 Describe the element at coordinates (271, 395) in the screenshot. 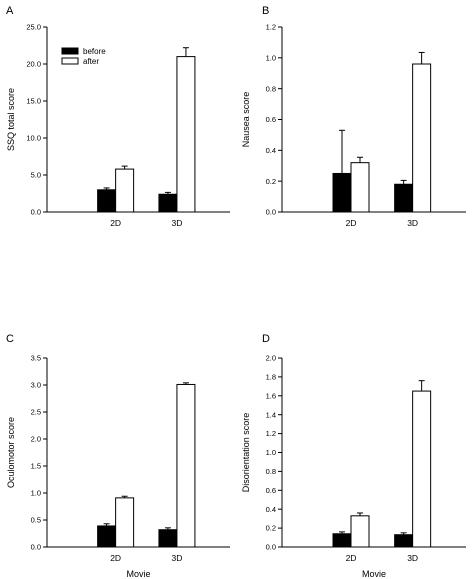

I see `y-tick-label: 1.6` at that location.